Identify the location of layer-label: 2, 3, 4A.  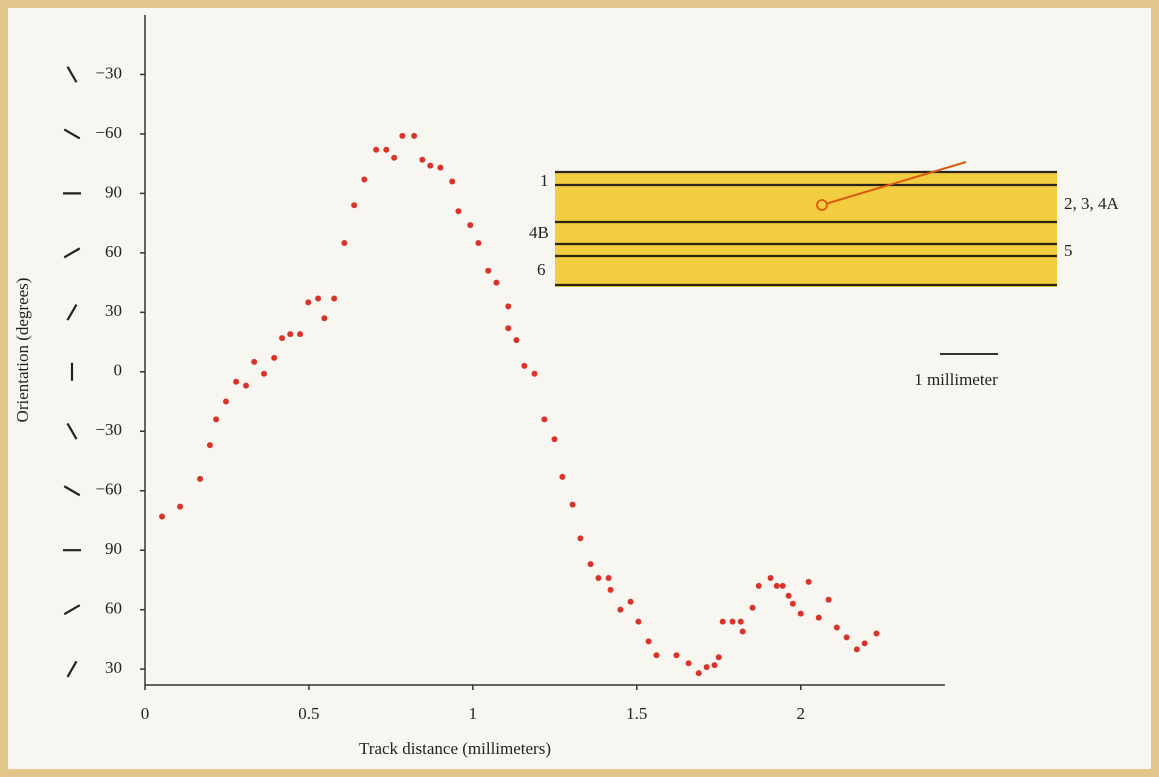
(1092, 203).